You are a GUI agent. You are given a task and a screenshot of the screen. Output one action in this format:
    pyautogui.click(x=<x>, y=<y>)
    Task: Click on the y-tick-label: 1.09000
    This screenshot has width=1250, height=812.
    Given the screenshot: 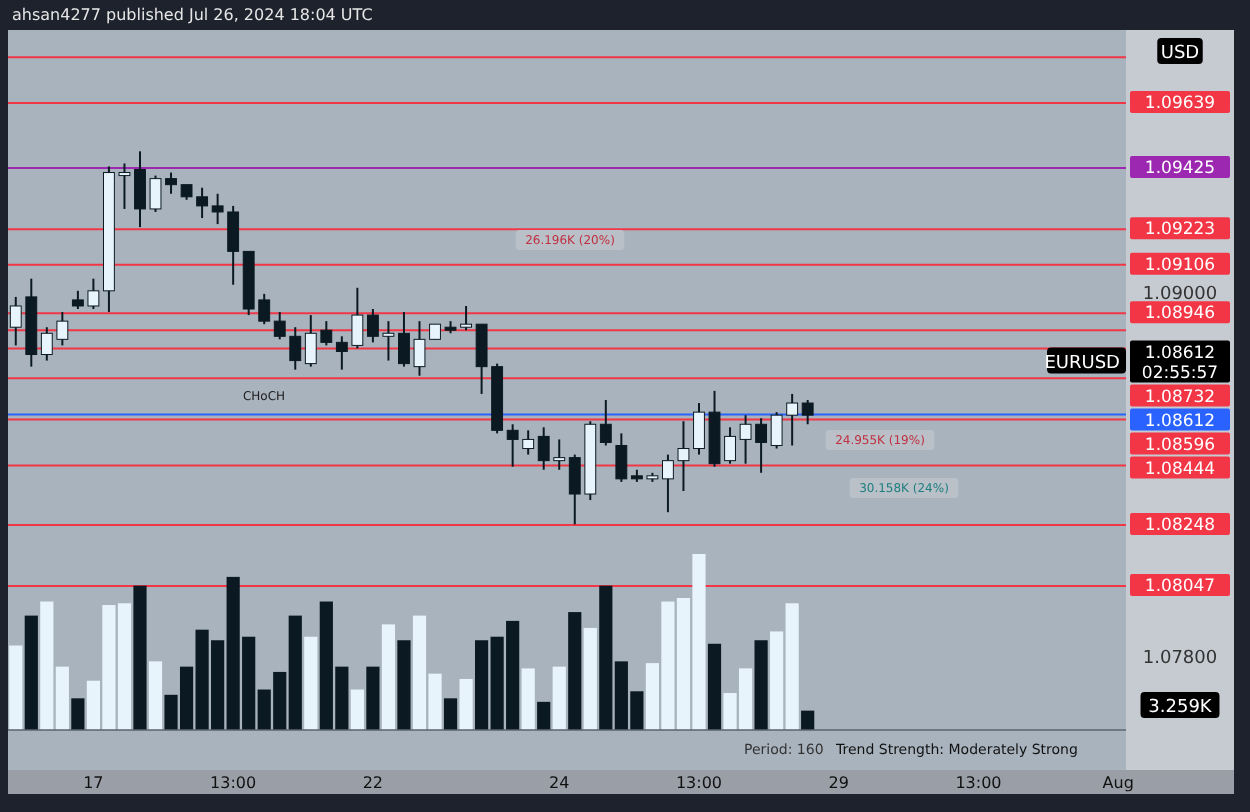 What is the action you would take?
    pyautogui.click(x=1180, y=294)
    